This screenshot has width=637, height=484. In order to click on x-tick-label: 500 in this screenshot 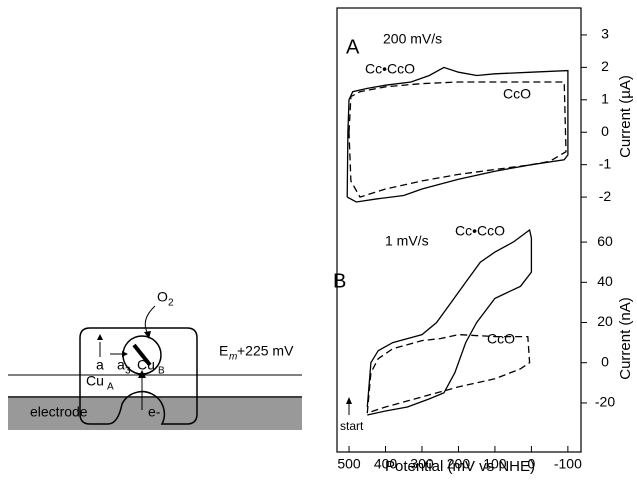, I will do `click(349, 464)`.